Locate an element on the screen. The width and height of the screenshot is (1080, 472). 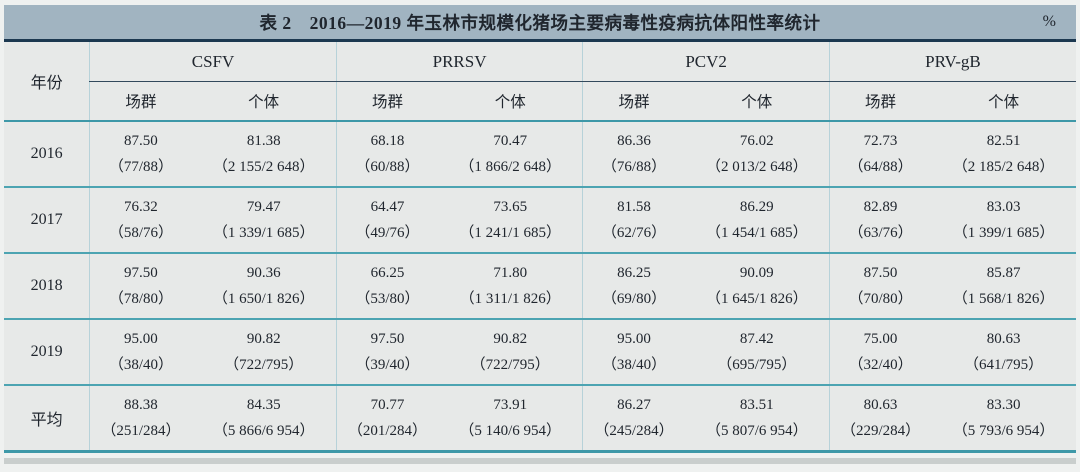
row-year-label: 2019 is located at coordinates (47, 351).